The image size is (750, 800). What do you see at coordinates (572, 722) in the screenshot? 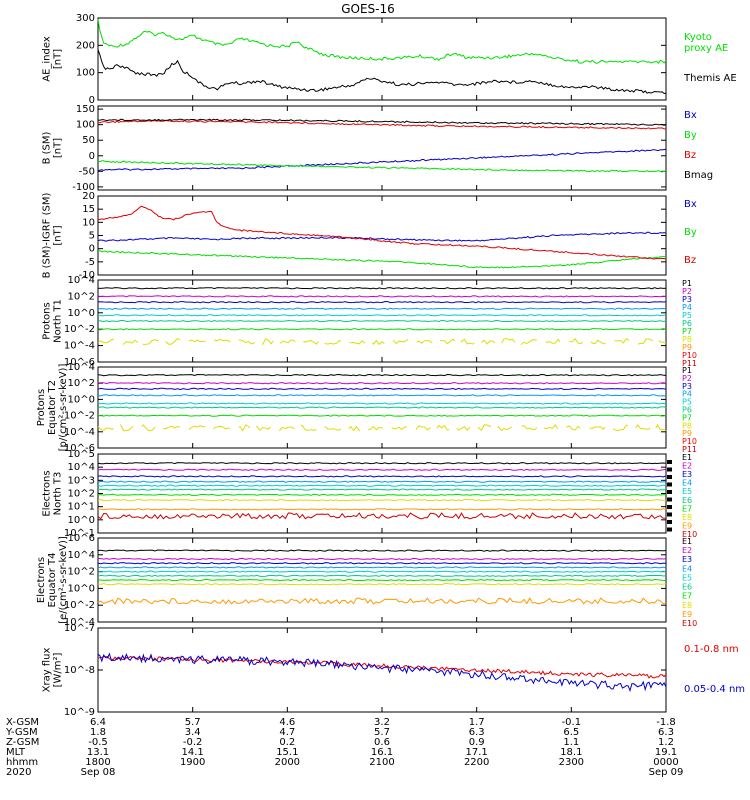
I see `ephemeris-value: -0.1` at bounding box center [572, 722].